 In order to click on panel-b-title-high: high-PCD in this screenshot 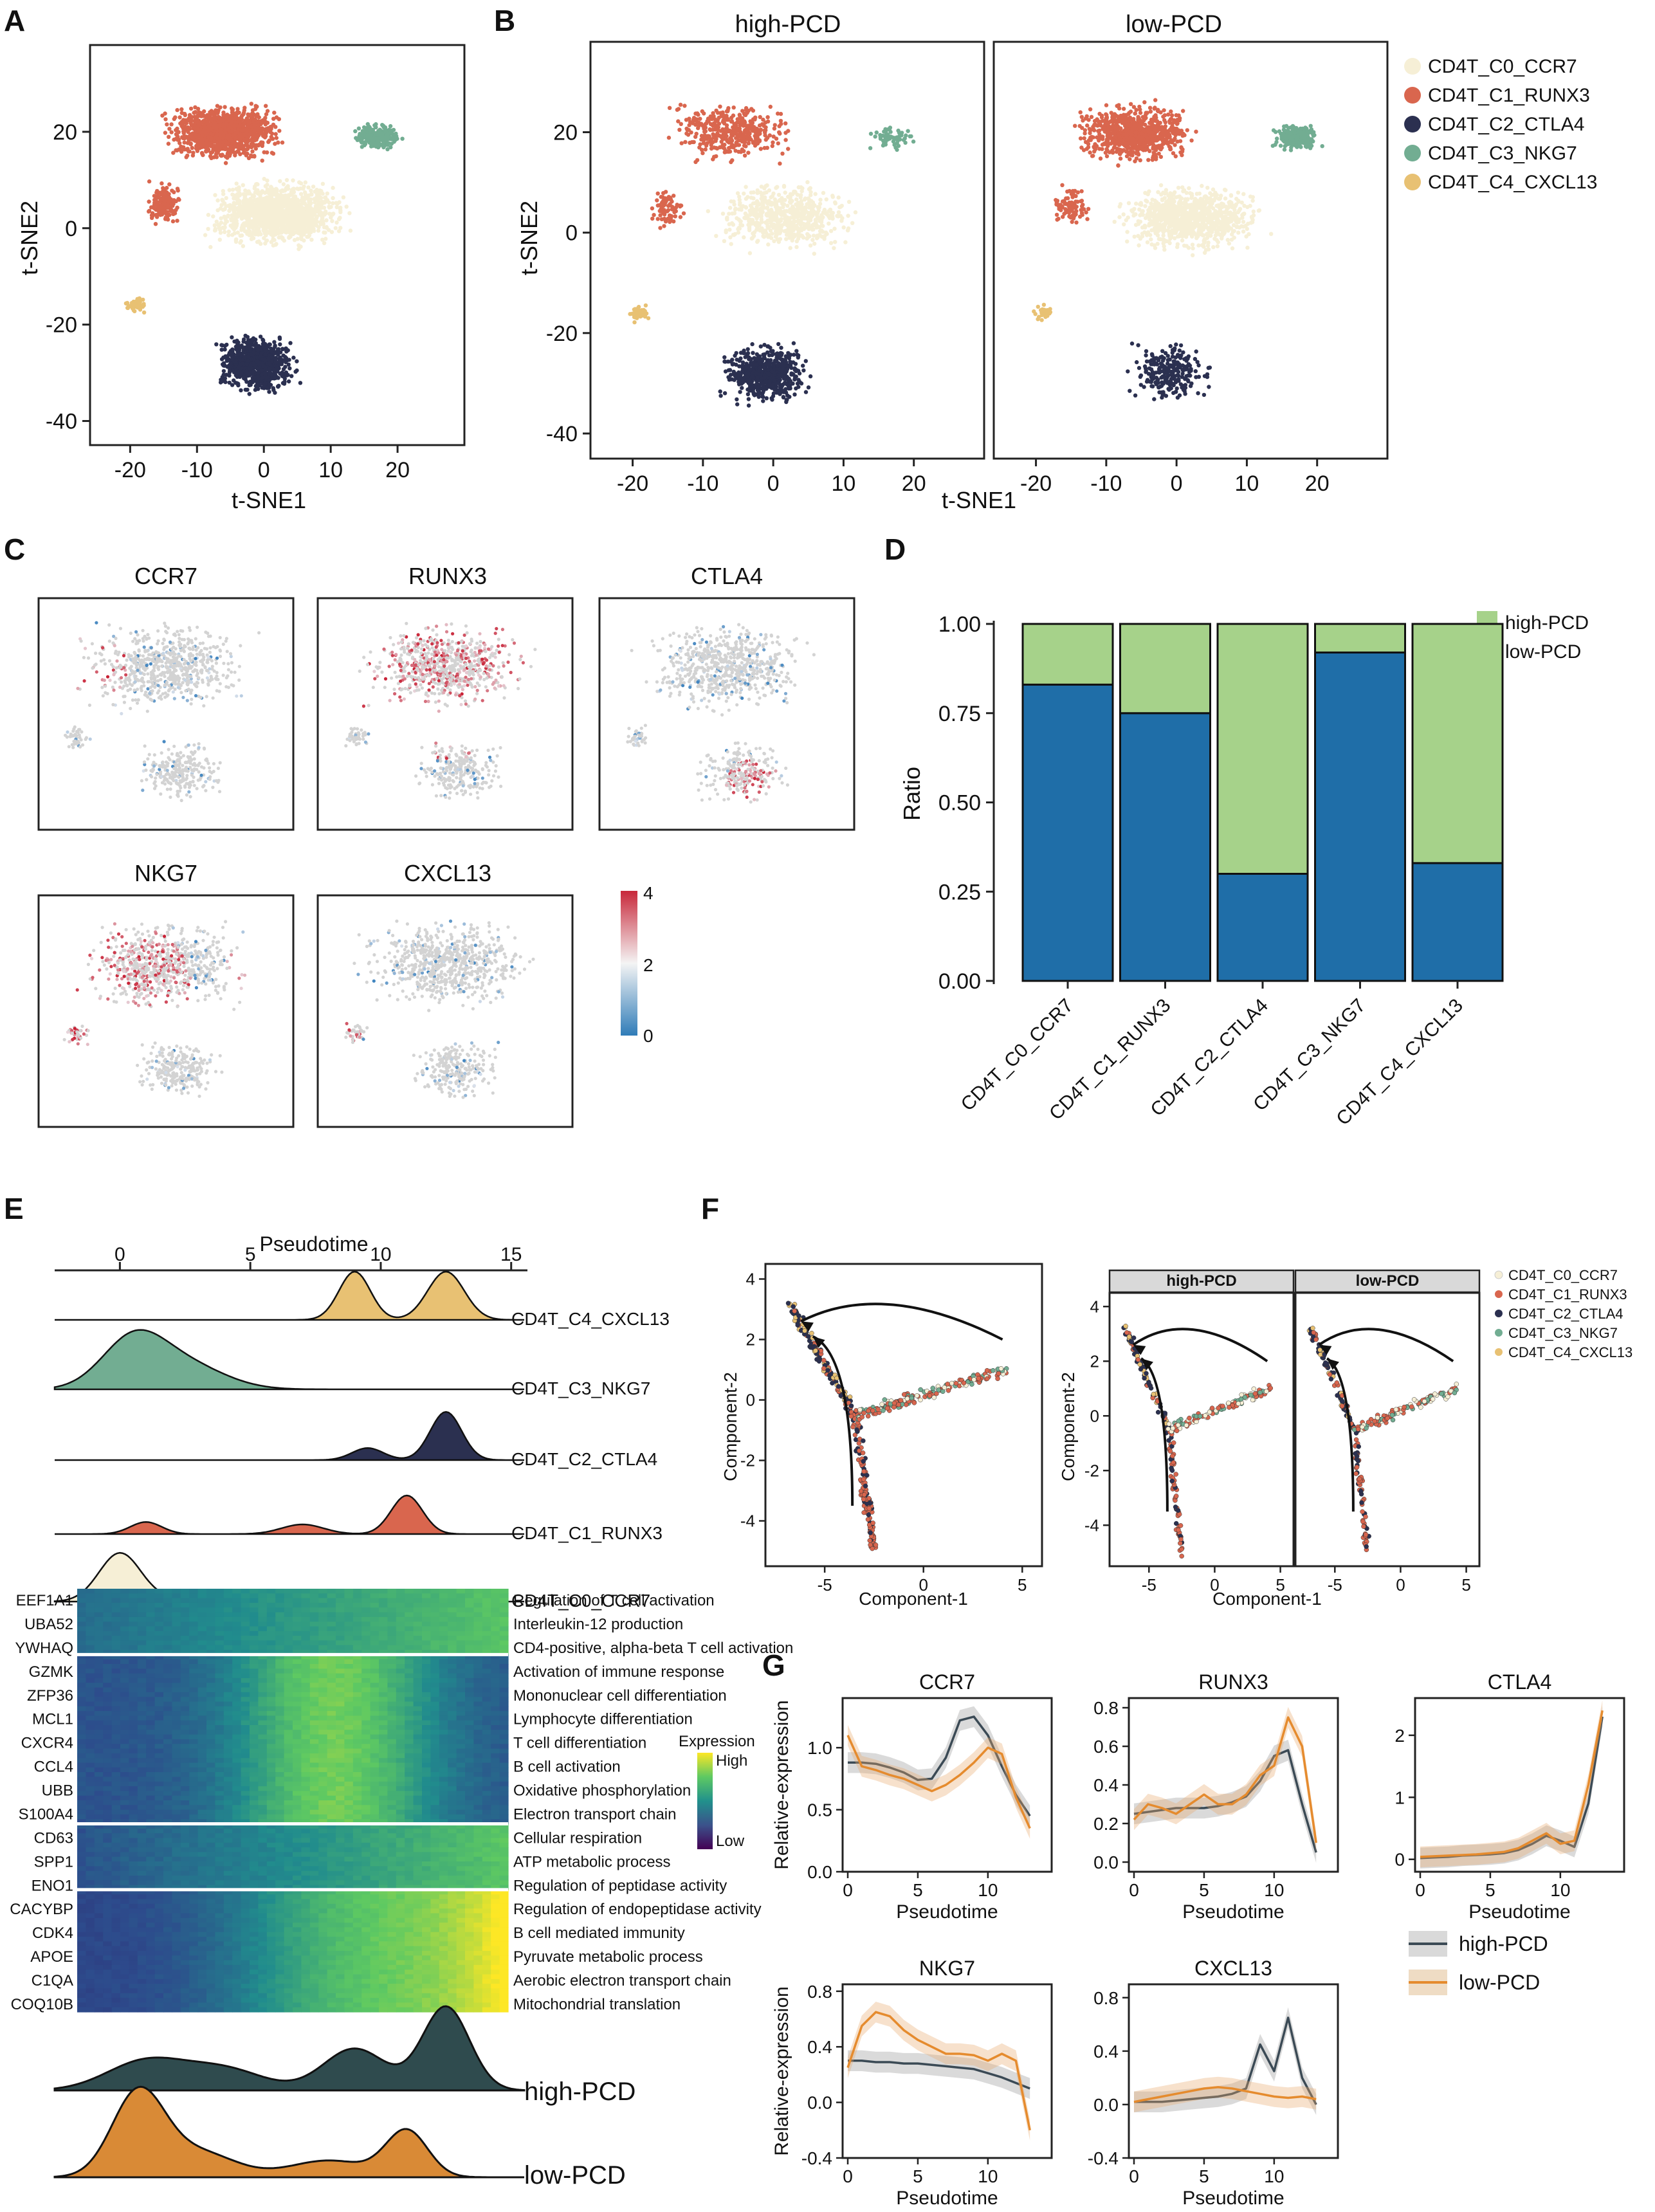, I will do `click(788, 24)`.